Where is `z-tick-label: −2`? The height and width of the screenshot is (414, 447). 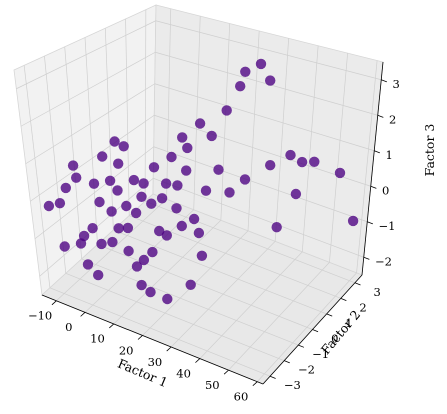
z-tick-label: −2 is located at coordinates (383, 262).